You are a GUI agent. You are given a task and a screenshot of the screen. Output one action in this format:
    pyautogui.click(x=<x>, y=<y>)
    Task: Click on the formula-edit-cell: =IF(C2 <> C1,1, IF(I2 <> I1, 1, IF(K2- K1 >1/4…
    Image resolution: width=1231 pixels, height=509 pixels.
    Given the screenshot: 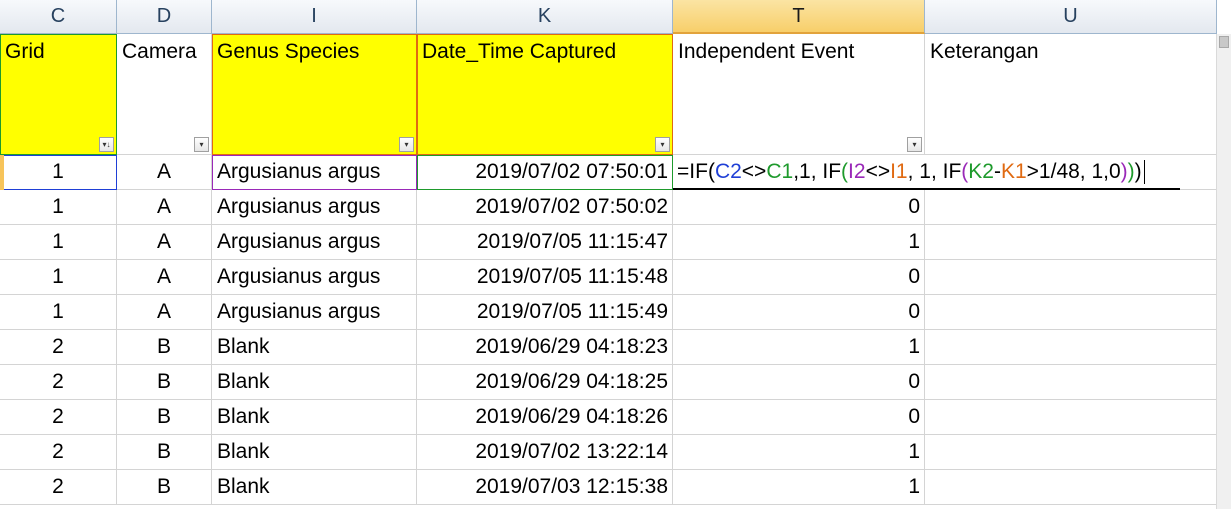 What is the action you would take?
    pyautogui.click(x=926, y=172)
    